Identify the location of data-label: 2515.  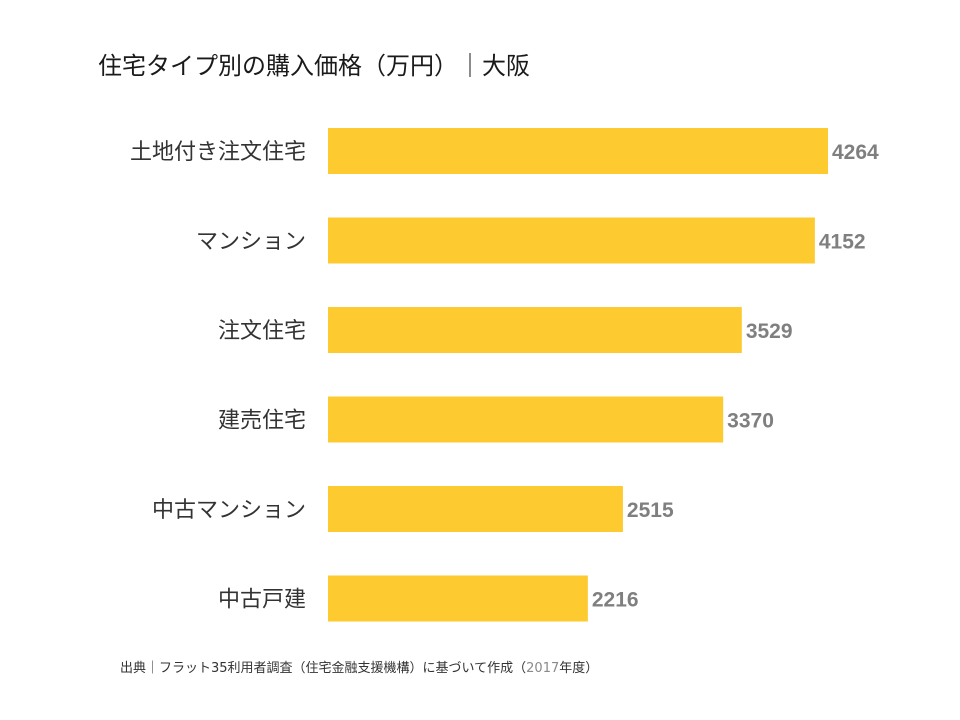
(650, 510).